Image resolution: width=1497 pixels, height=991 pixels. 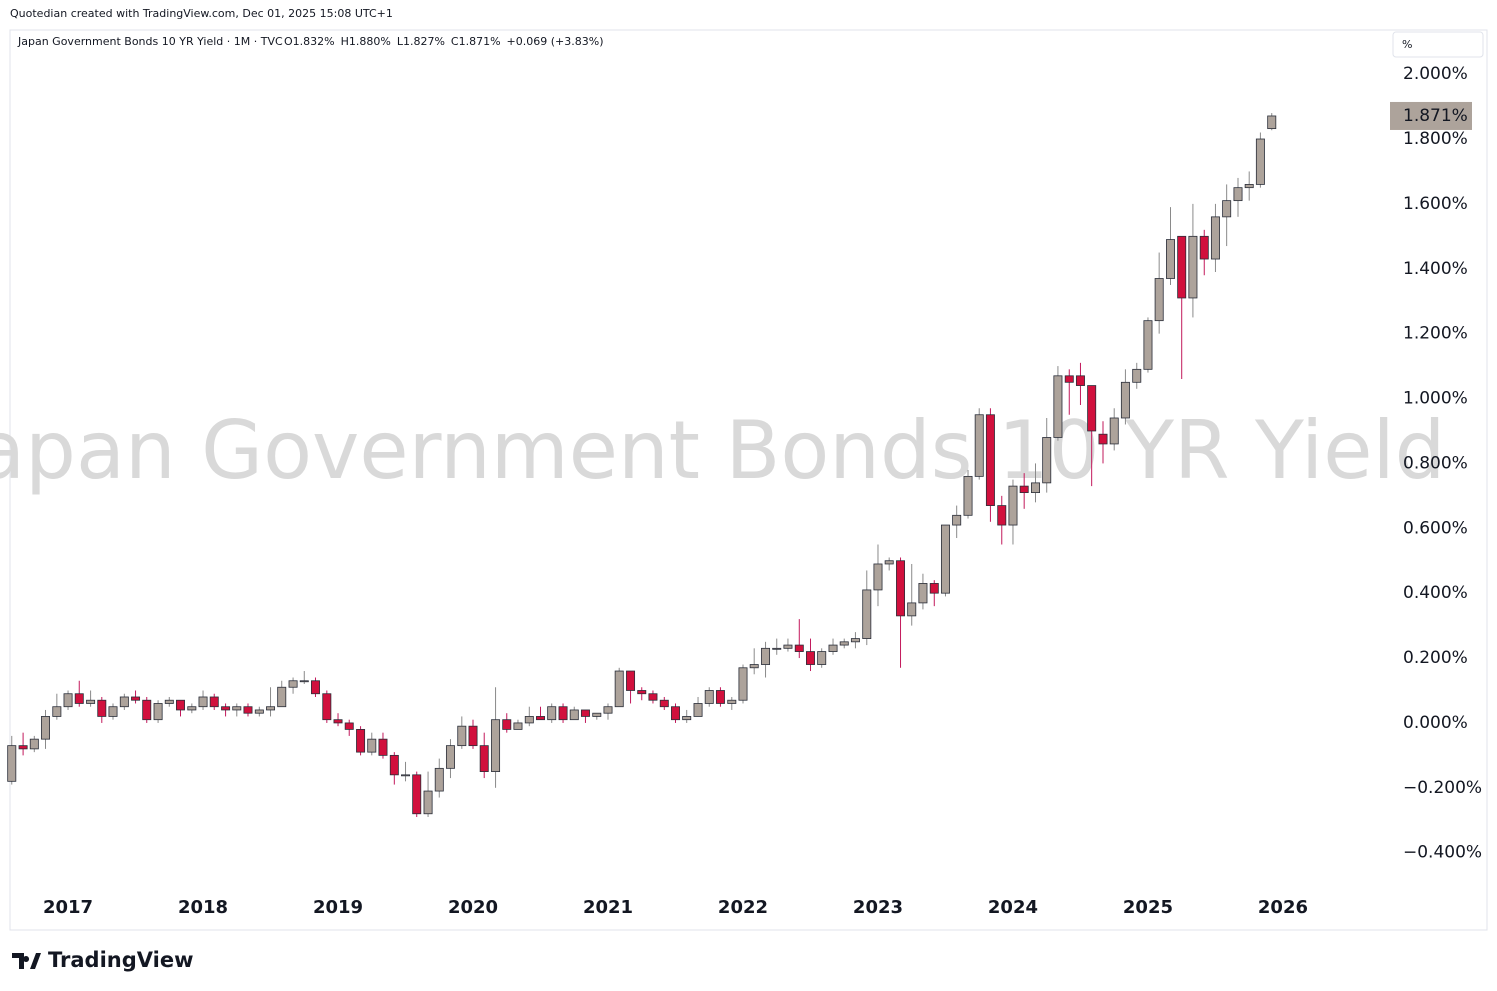 I want to click on tv-logo, so click(x=26, y=961).